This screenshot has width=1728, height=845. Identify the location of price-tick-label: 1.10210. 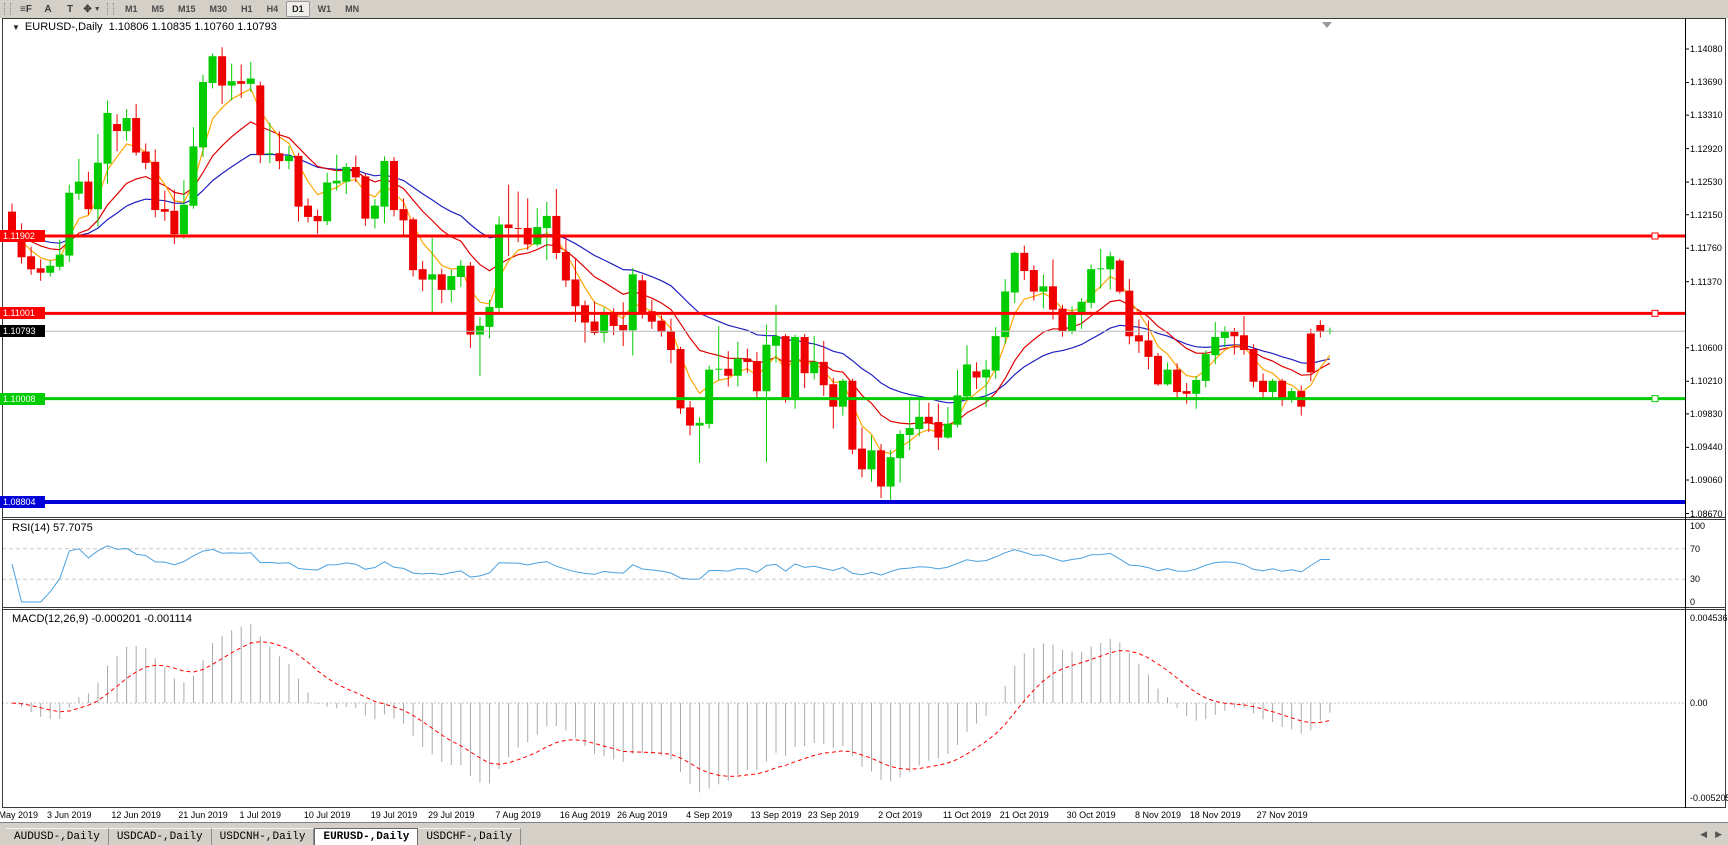
(1706, 381).